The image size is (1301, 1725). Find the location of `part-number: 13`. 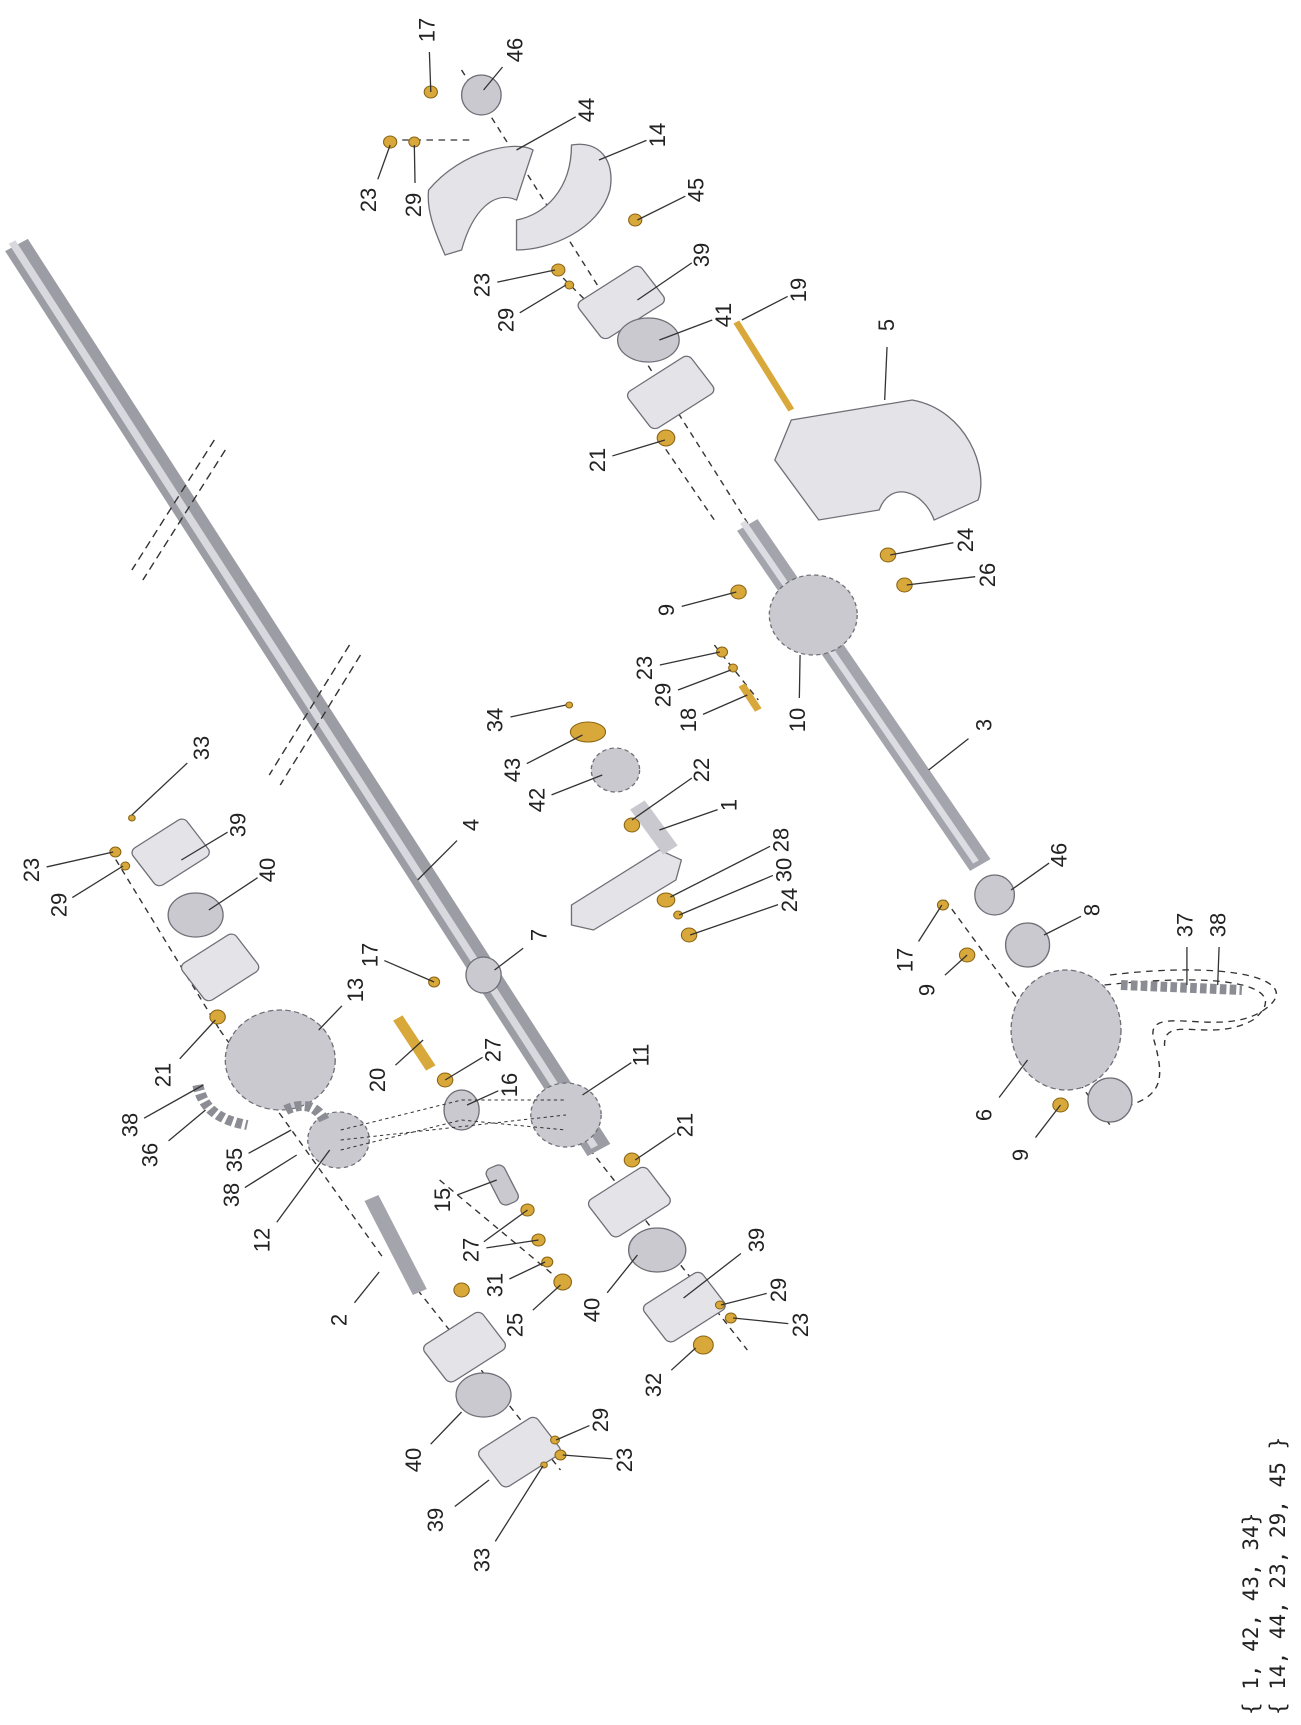

part-number: 13 is located at coordinates (355, 990).